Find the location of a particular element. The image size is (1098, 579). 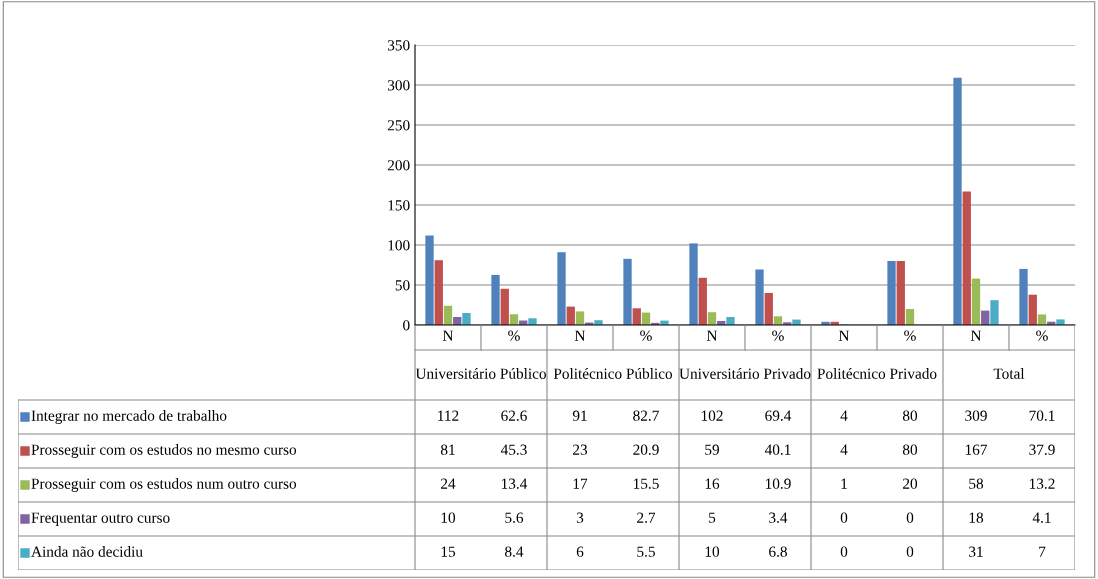

data-label: 4.1 is located at coordinates (1041, 517).